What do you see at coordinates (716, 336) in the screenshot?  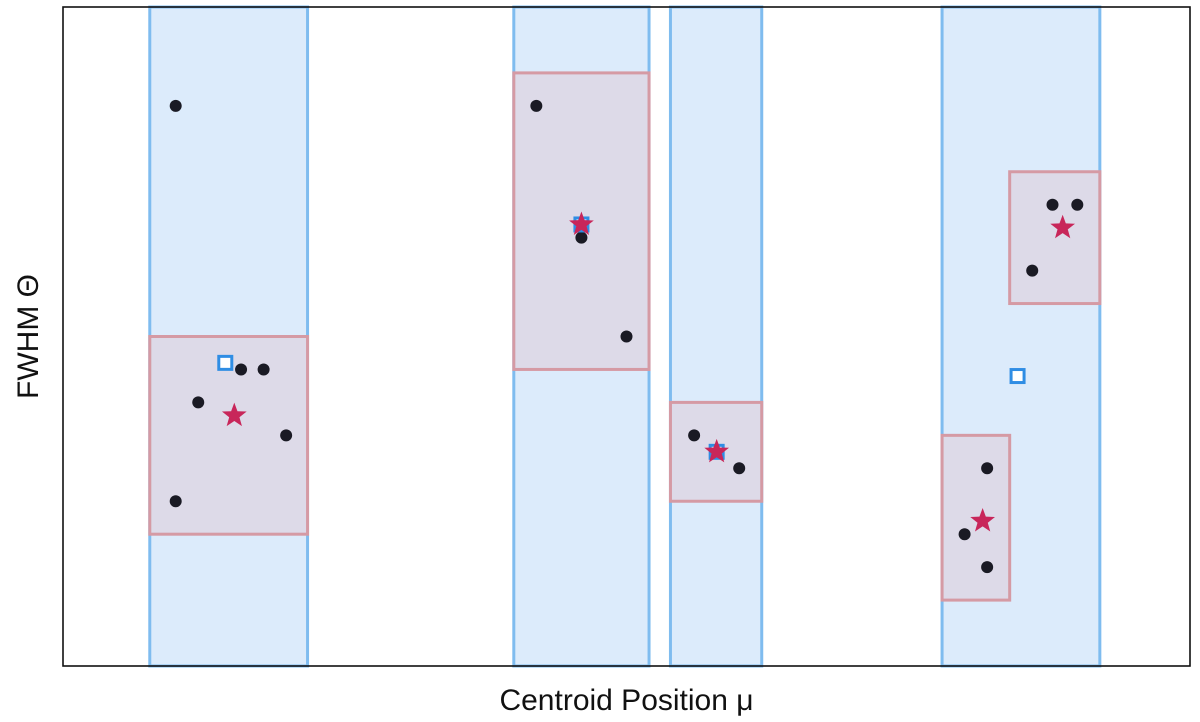 I see `band-rect` at bounding box center [716, 336].